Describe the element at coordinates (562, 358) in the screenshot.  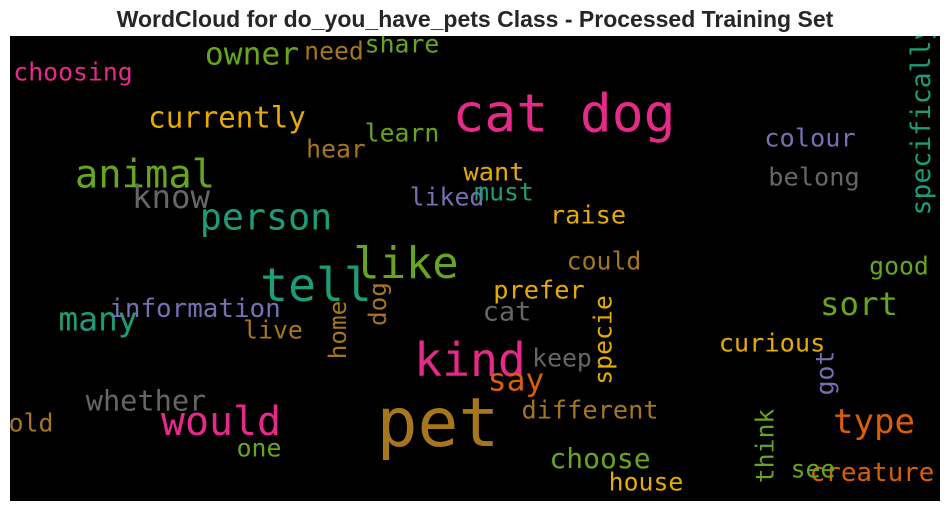
I see `word-keep: keep` at that location.